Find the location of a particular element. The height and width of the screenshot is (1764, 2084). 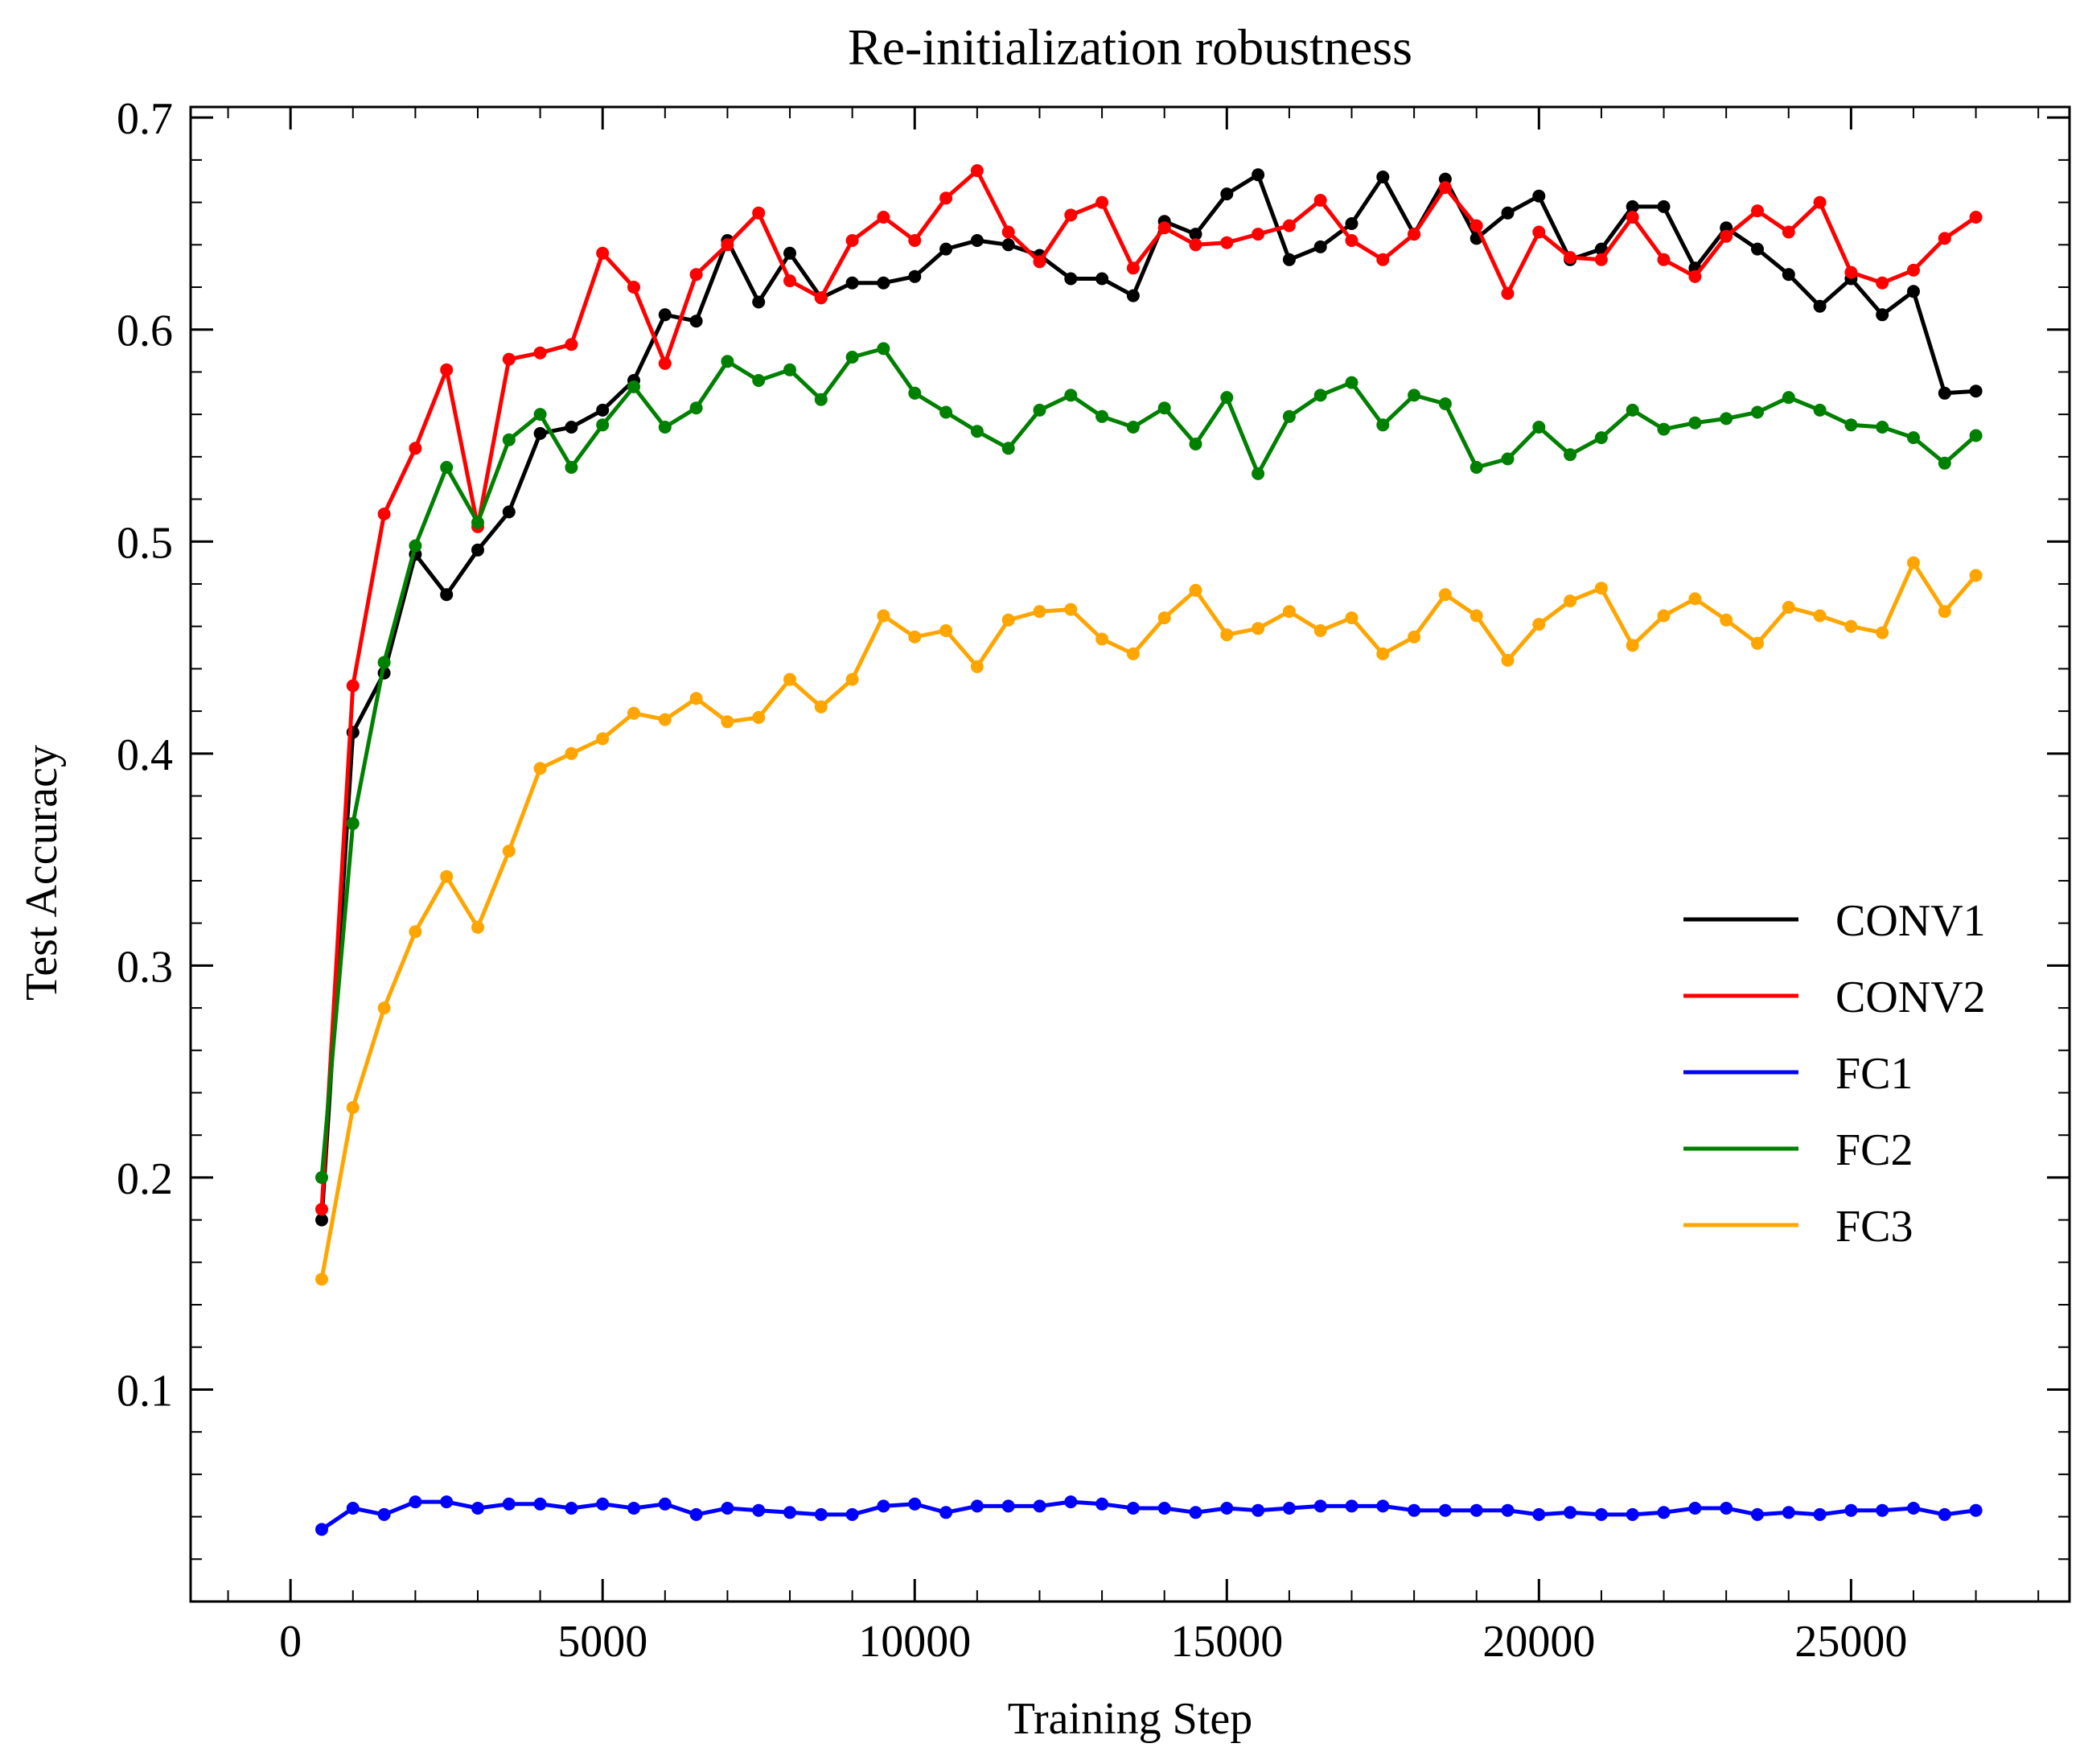

y-axis-label: Test Accuracy is located at coordinates (42, 873).